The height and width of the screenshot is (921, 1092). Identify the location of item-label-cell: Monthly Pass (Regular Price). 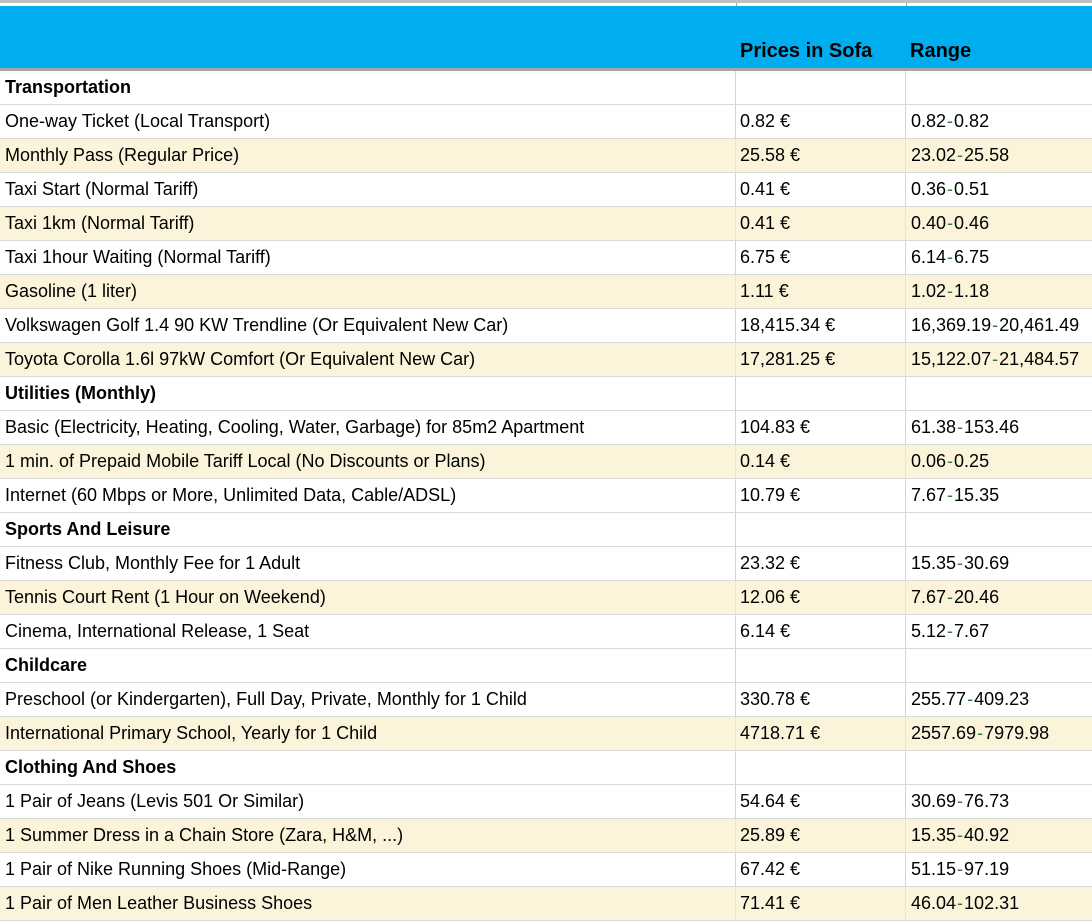
(368, 155).